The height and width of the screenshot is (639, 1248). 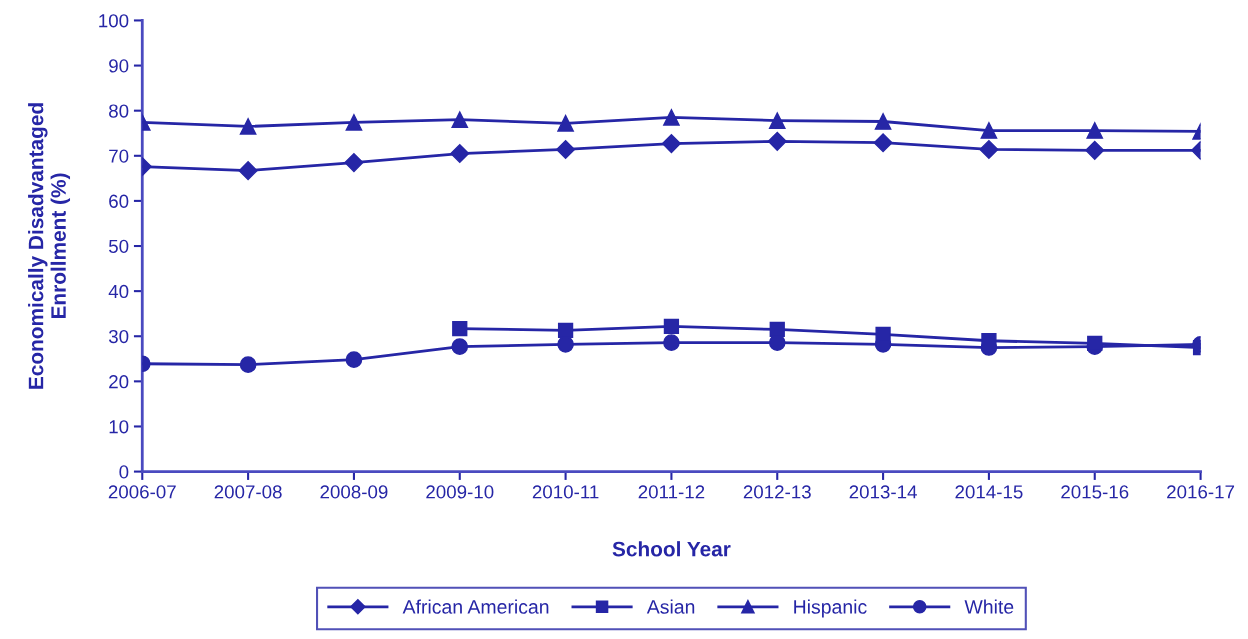 I want to click on x-tick-label: 2007-08, so click(x=248, y=492).